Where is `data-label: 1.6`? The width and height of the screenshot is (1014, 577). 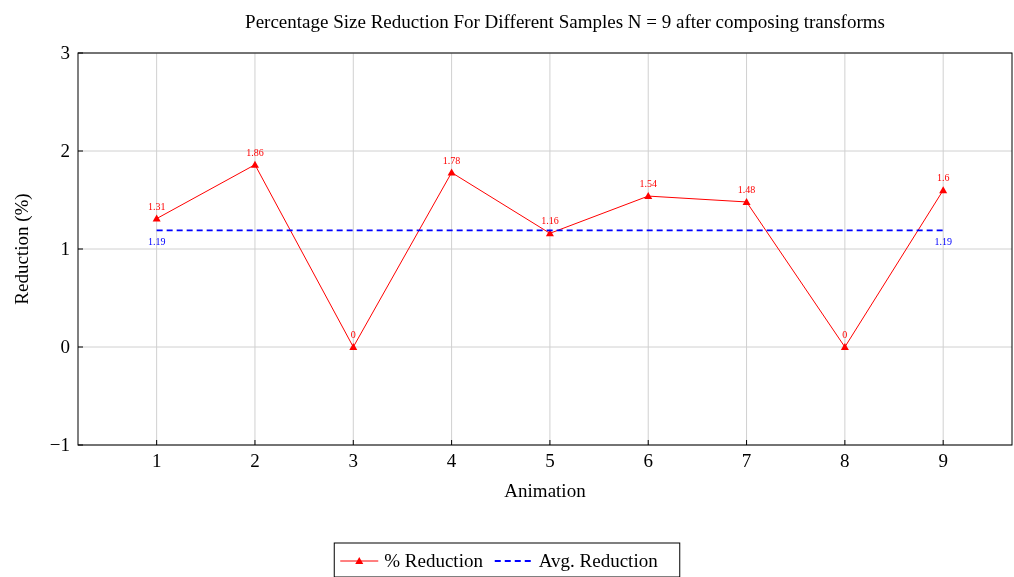 data-label: 1.6 is located at coordinates (943, 178).